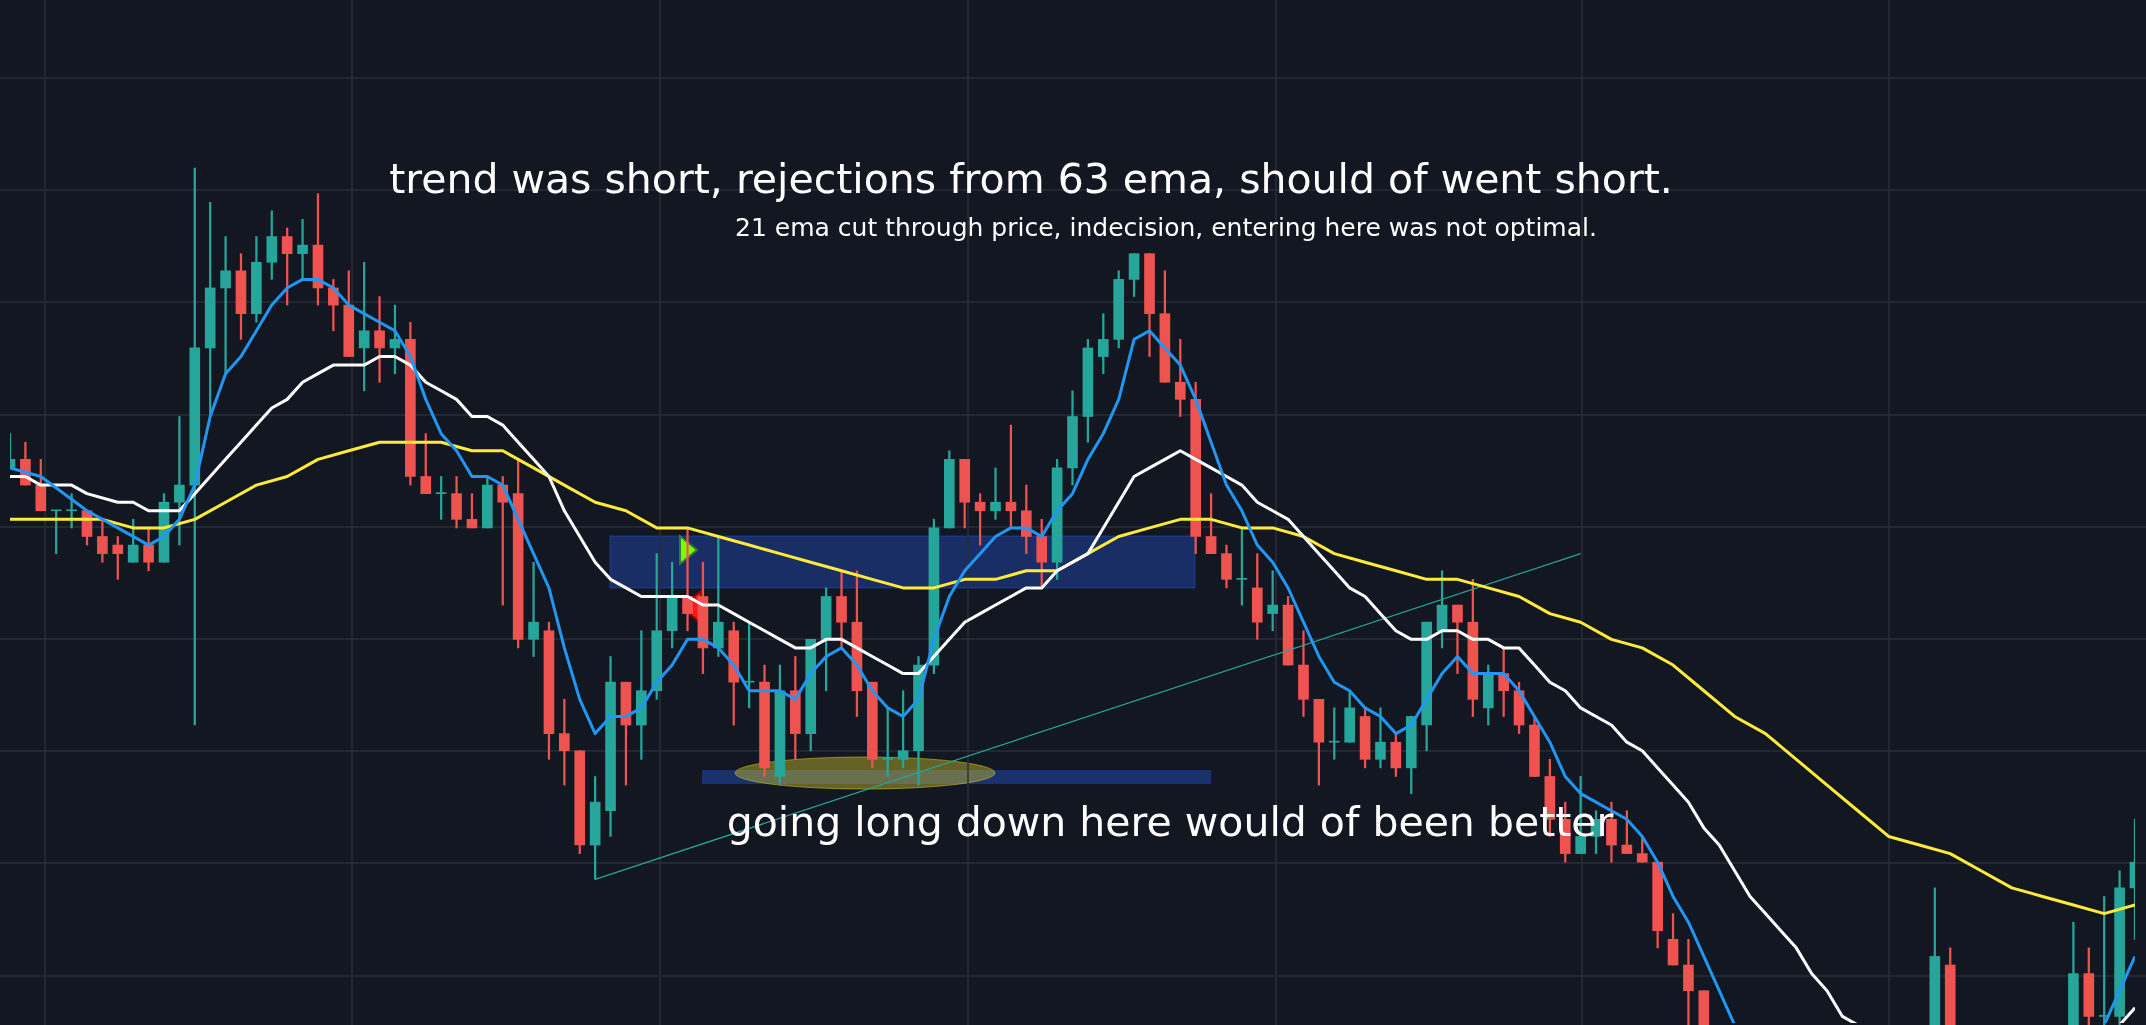  What do you see at coordinates (1166, 227) in the screenshot?
I see `annotation: 21 ema cut through price, indecision, entering here was not optimal.` at bounding box center [1166, 227].